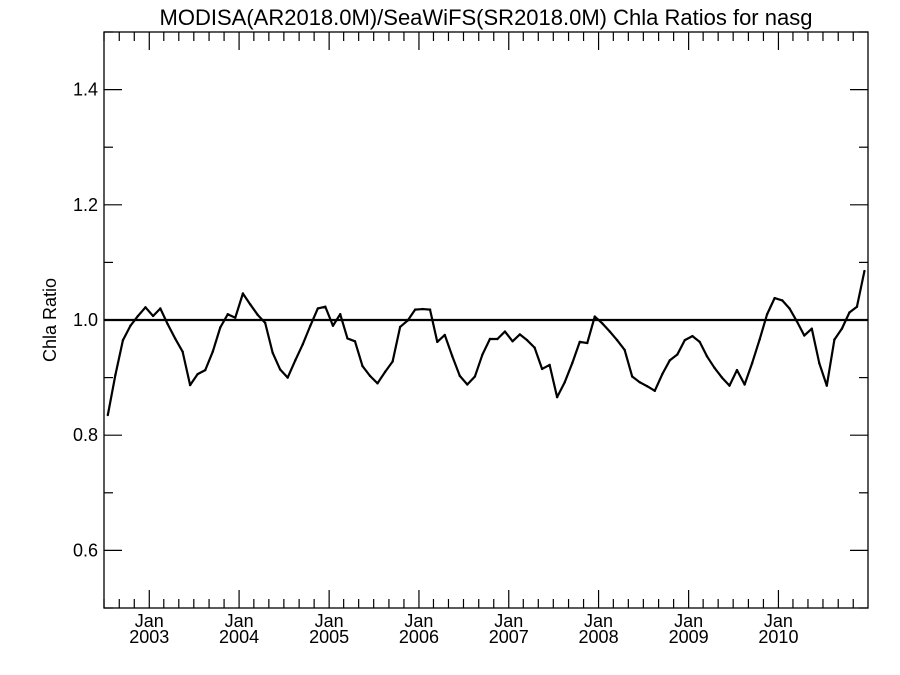  I want to click on x-tick-month-2009: Jan, so click(688, 621).